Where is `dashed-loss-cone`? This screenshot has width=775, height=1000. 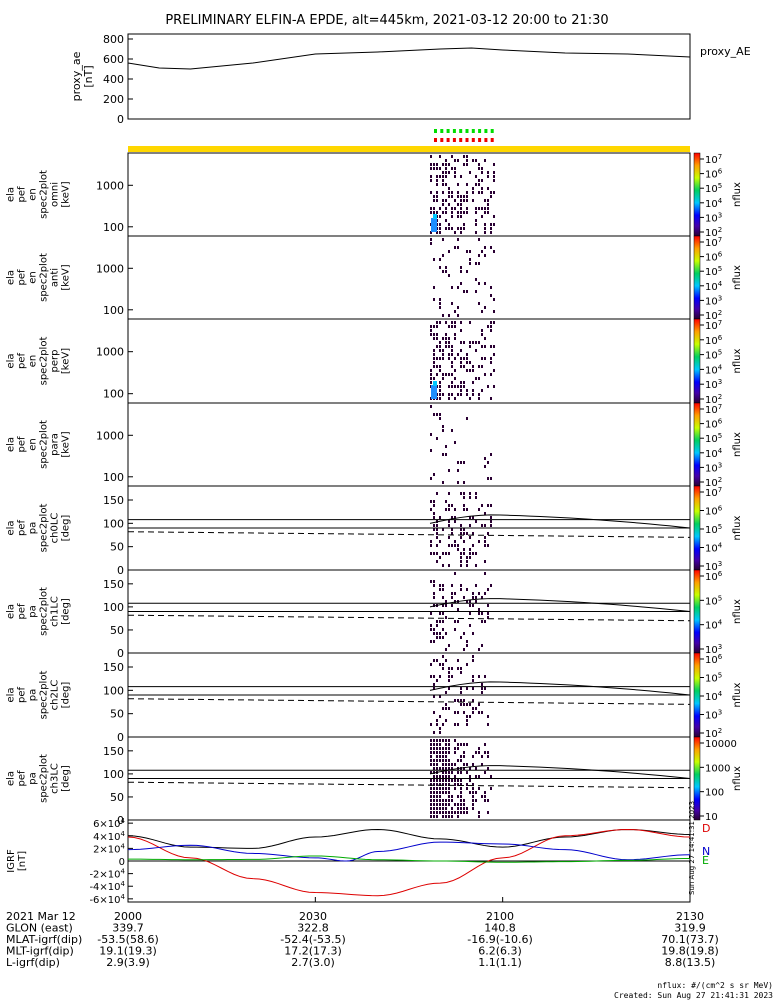 dashed-loss-cone is located at coordinates (409, 785).